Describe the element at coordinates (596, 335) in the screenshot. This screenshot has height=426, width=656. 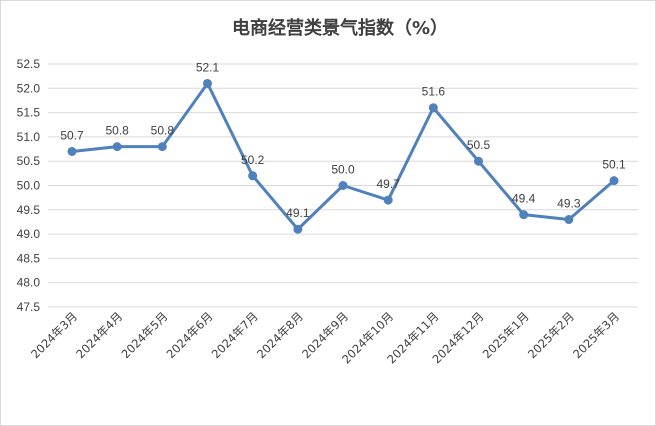
I see `x-tick-label: 2025年3月` at that location.